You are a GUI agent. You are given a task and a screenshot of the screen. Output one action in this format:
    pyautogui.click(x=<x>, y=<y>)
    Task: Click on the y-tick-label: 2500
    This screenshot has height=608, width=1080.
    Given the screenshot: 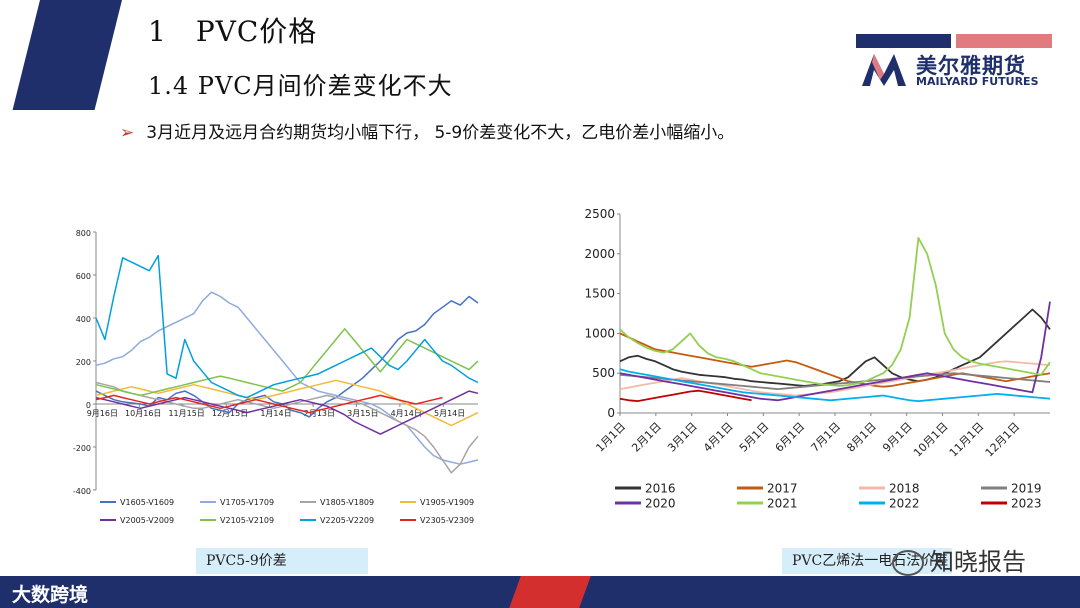 What is the action you would take?
    pyautogui.click(x=599, y=214)
    